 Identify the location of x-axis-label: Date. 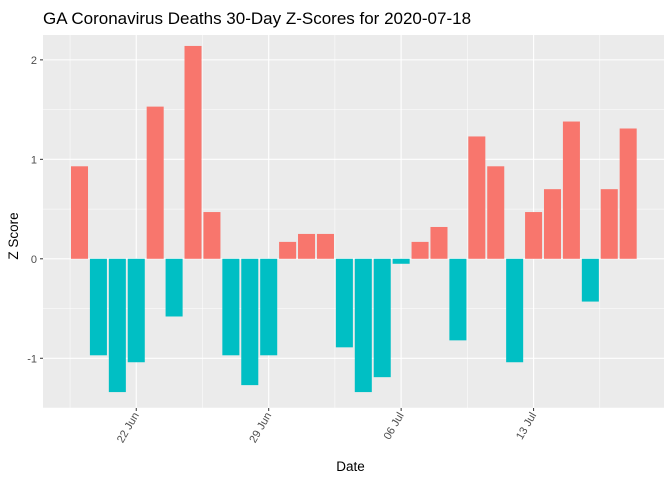
(350, 466).